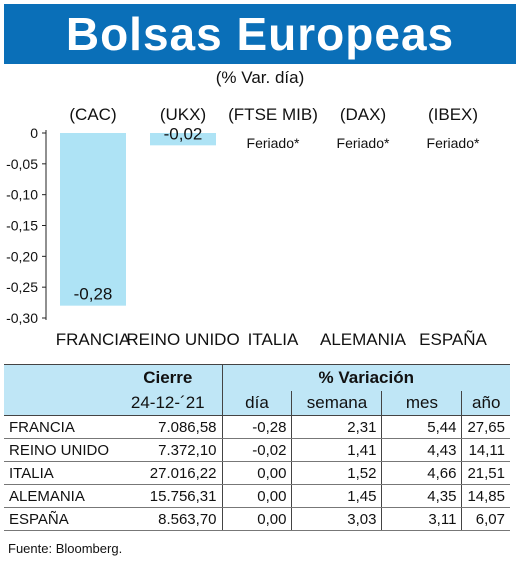 Image resolution: width=520 pixels, height=564 pixels. Describe the element at coordinates (59, 427) in the screenshot. I see `country-cell: FRANCIA` at that location.